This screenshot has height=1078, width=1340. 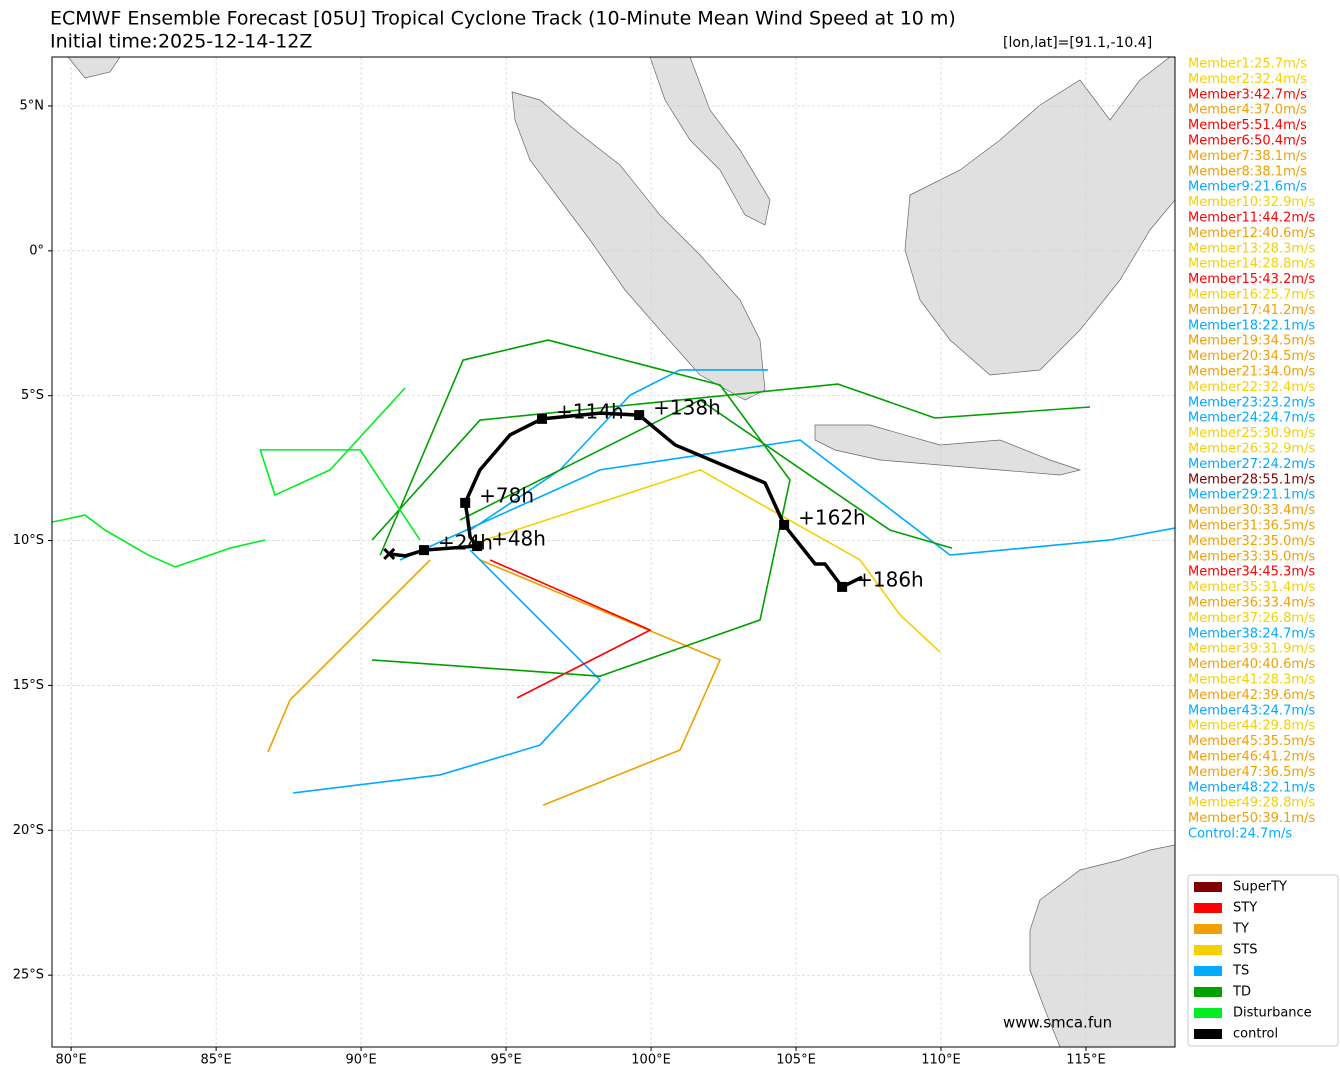 What do you see at coordinates (1260, 887) in the screenshot?
I see `legend-label: SuperTY` at bounding box center [1260, 887].